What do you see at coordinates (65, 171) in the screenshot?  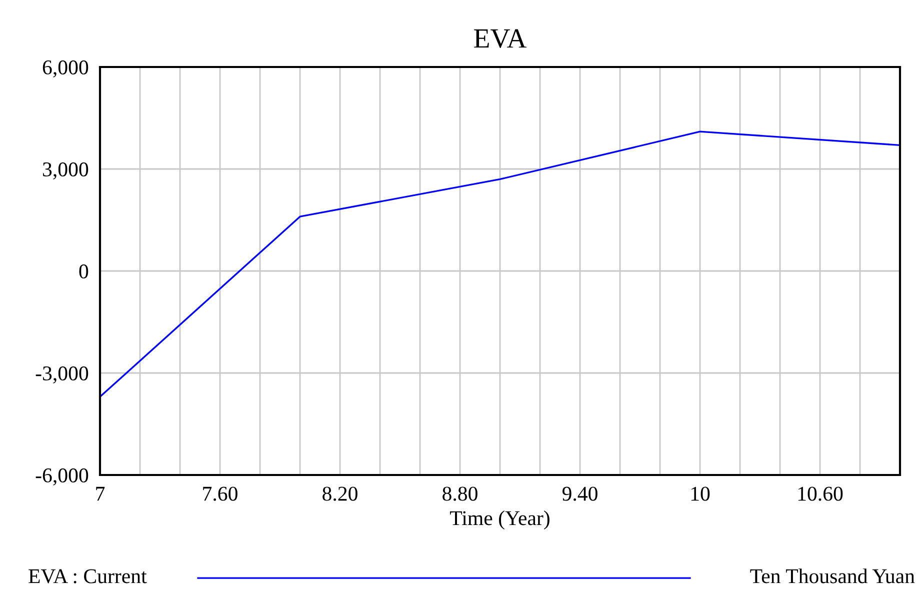 I see `y-tick-label: 3,000` at bounding box center [65, 171].